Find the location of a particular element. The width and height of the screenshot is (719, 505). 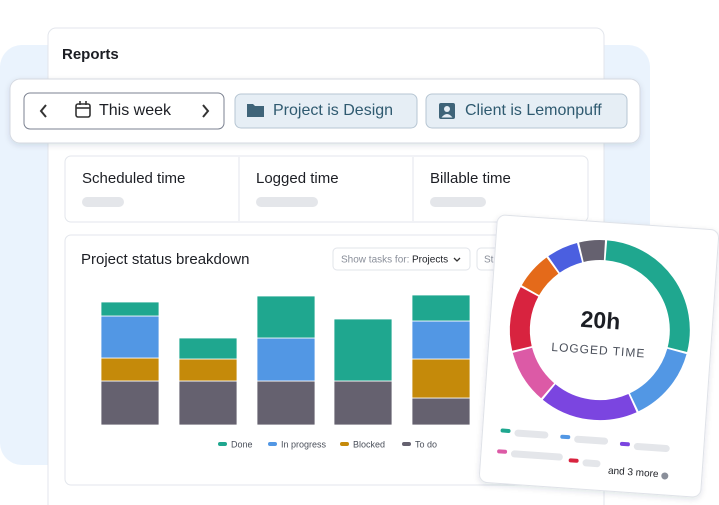

dropdown-value: Projects is located at coordinates (430, 260).